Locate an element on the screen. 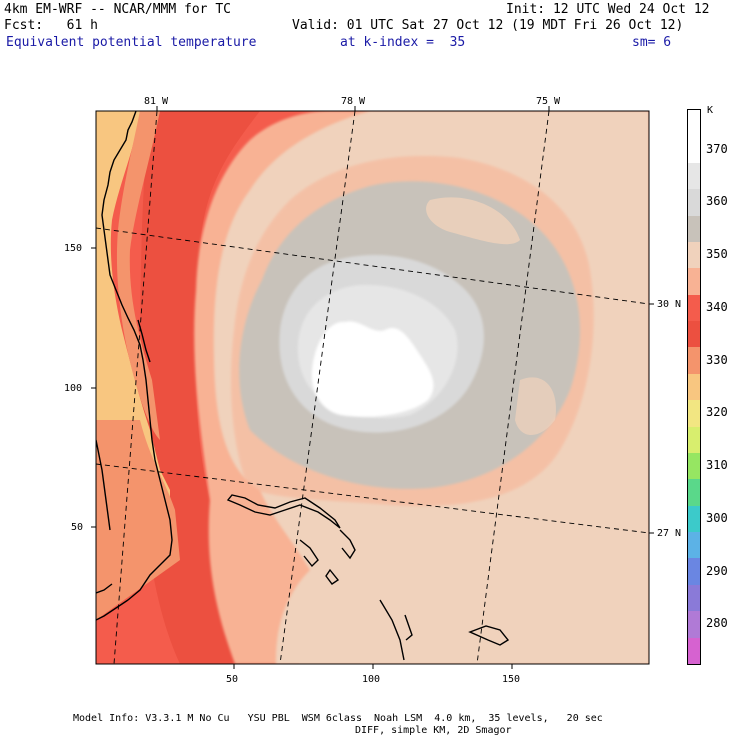 The width and height of the screenshot is (740, 740). lon-label-75w: 75 W is located at coordinates (548, 101).